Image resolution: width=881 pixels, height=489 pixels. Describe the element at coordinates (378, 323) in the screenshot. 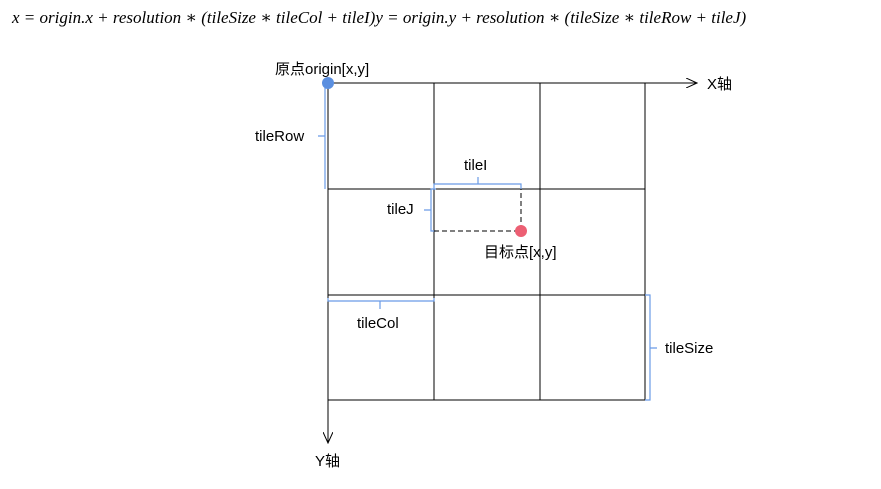

I see `tile-col-label: tileCol` at that location.